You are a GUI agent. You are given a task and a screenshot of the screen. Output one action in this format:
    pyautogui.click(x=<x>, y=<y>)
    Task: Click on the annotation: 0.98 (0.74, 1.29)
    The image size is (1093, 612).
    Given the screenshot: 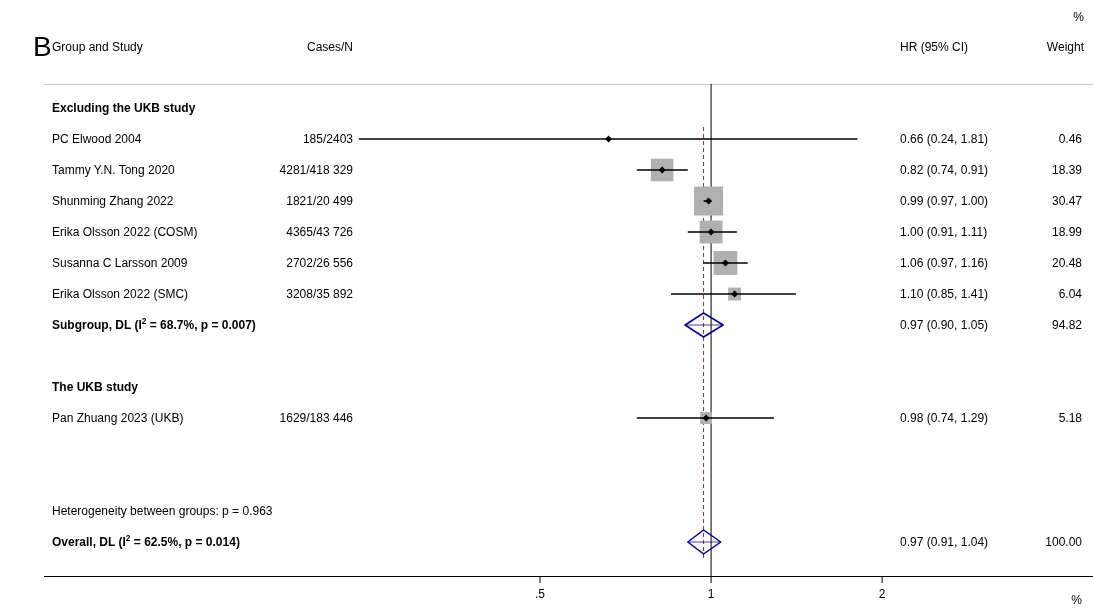 What is the action you would take?
    pyautogui.click(x=944, y=418)
    